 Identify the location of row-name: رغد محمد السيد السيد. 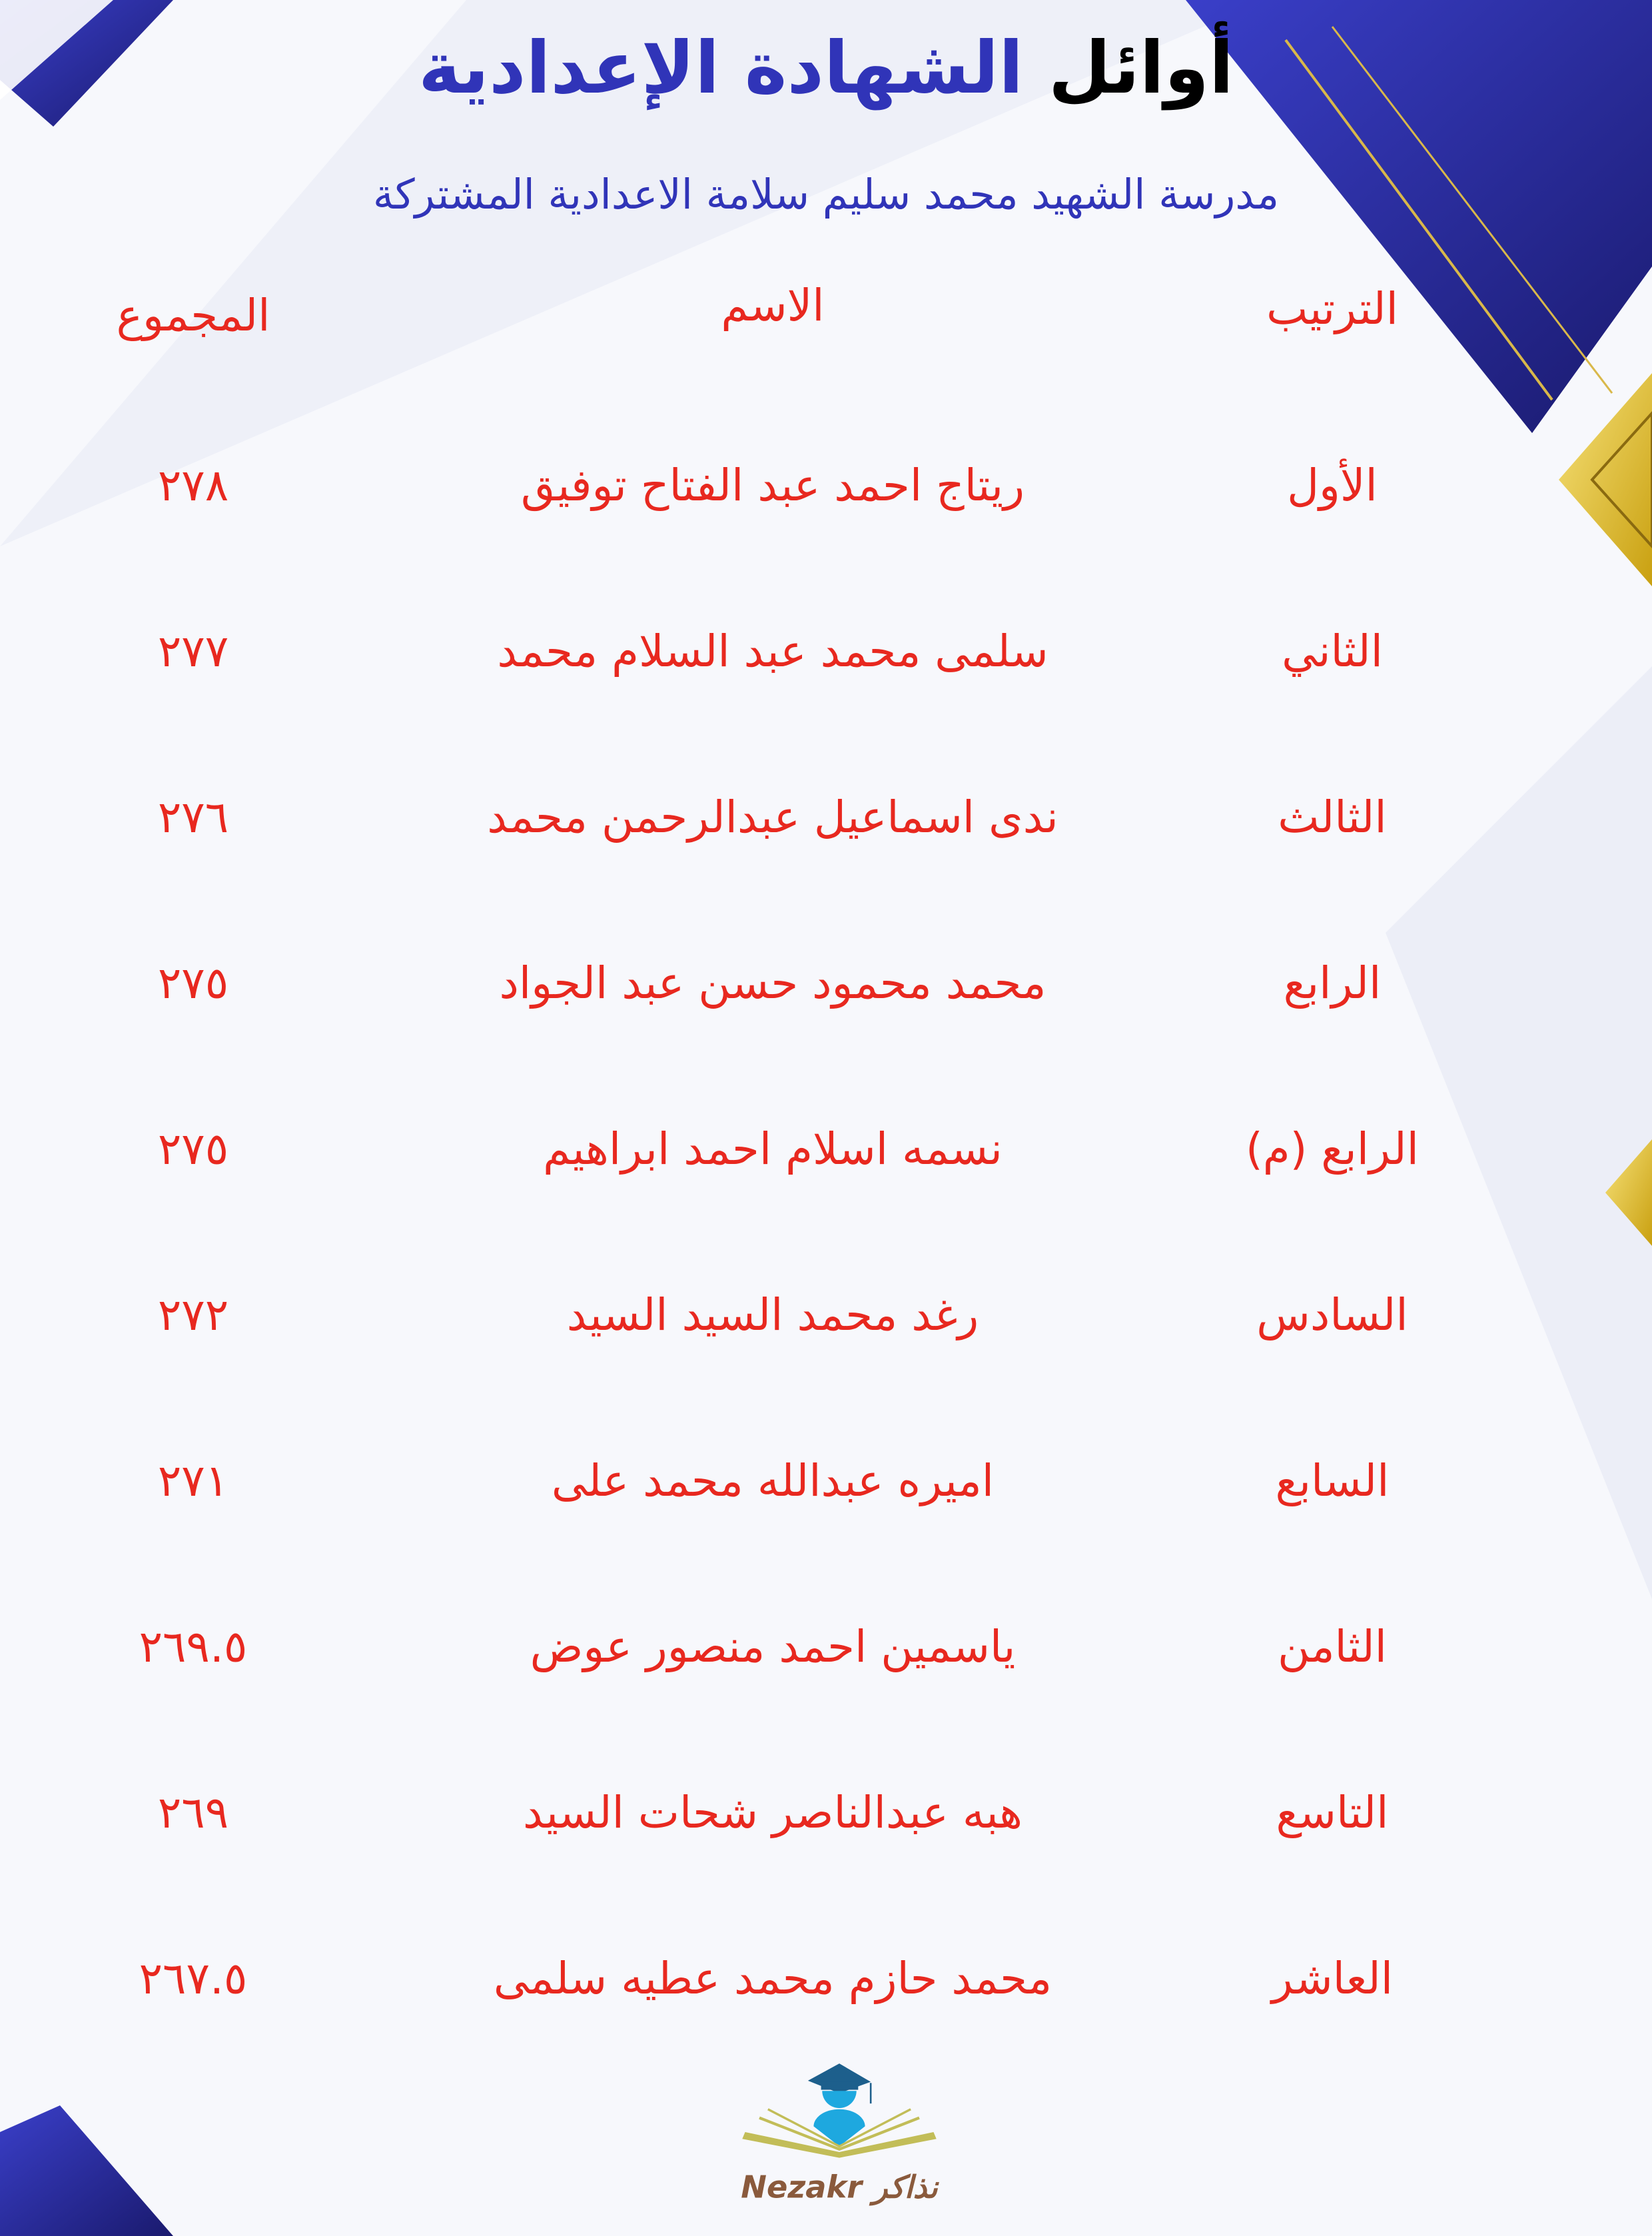
(772, 1315).